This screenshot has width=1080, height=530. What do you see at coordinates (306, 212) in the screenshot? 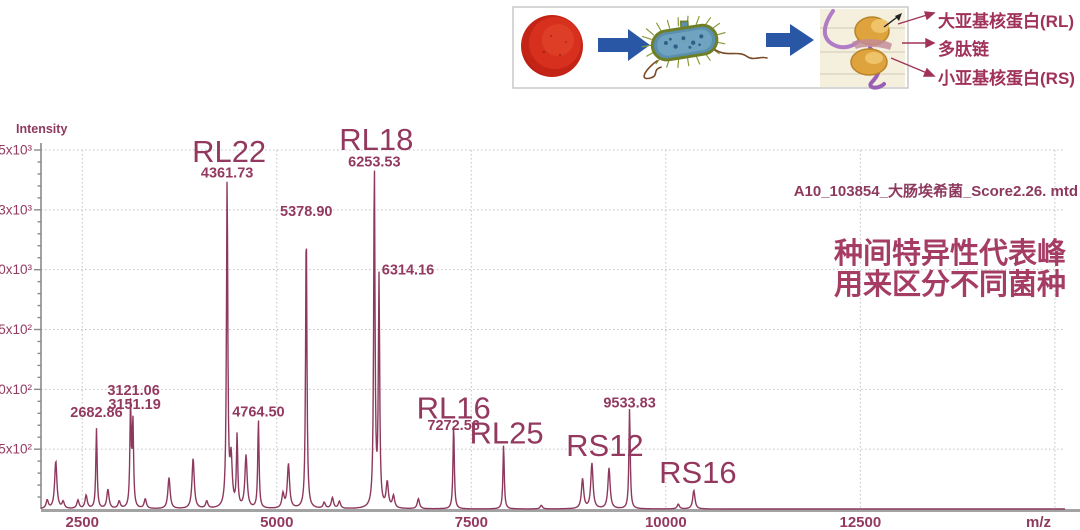
I see `peak-label-5378.90: 5378.90` at bounding box center [306, 212].